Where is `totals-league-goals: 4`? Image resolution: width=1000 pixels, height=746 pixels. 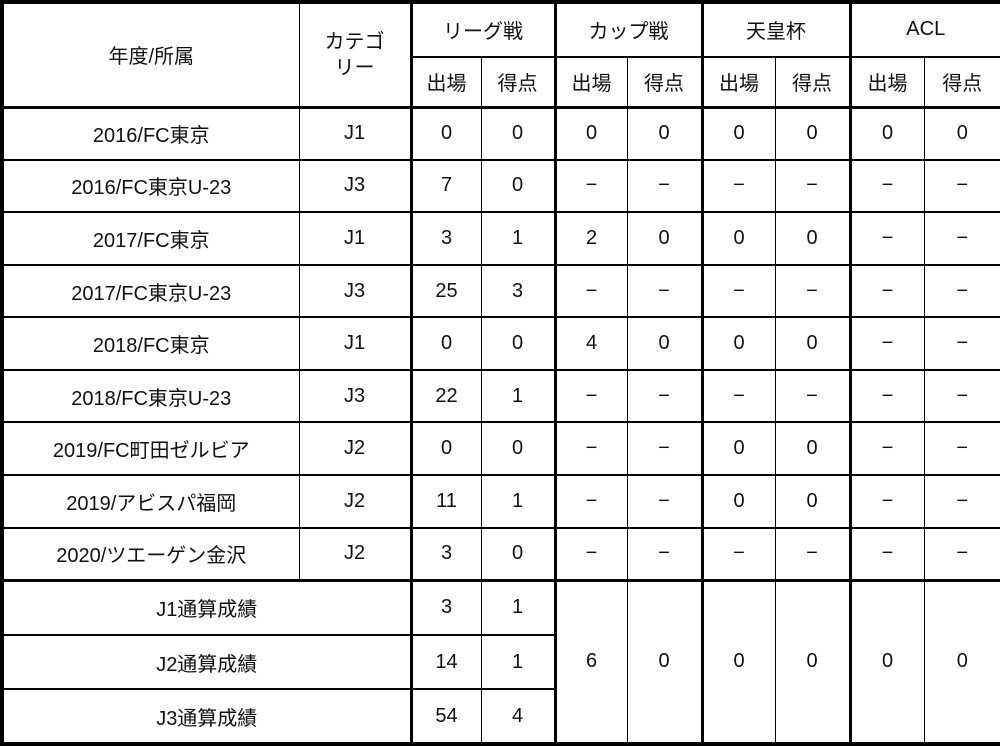
totals-league-goals: 4 is located at coordinates (517, 716).